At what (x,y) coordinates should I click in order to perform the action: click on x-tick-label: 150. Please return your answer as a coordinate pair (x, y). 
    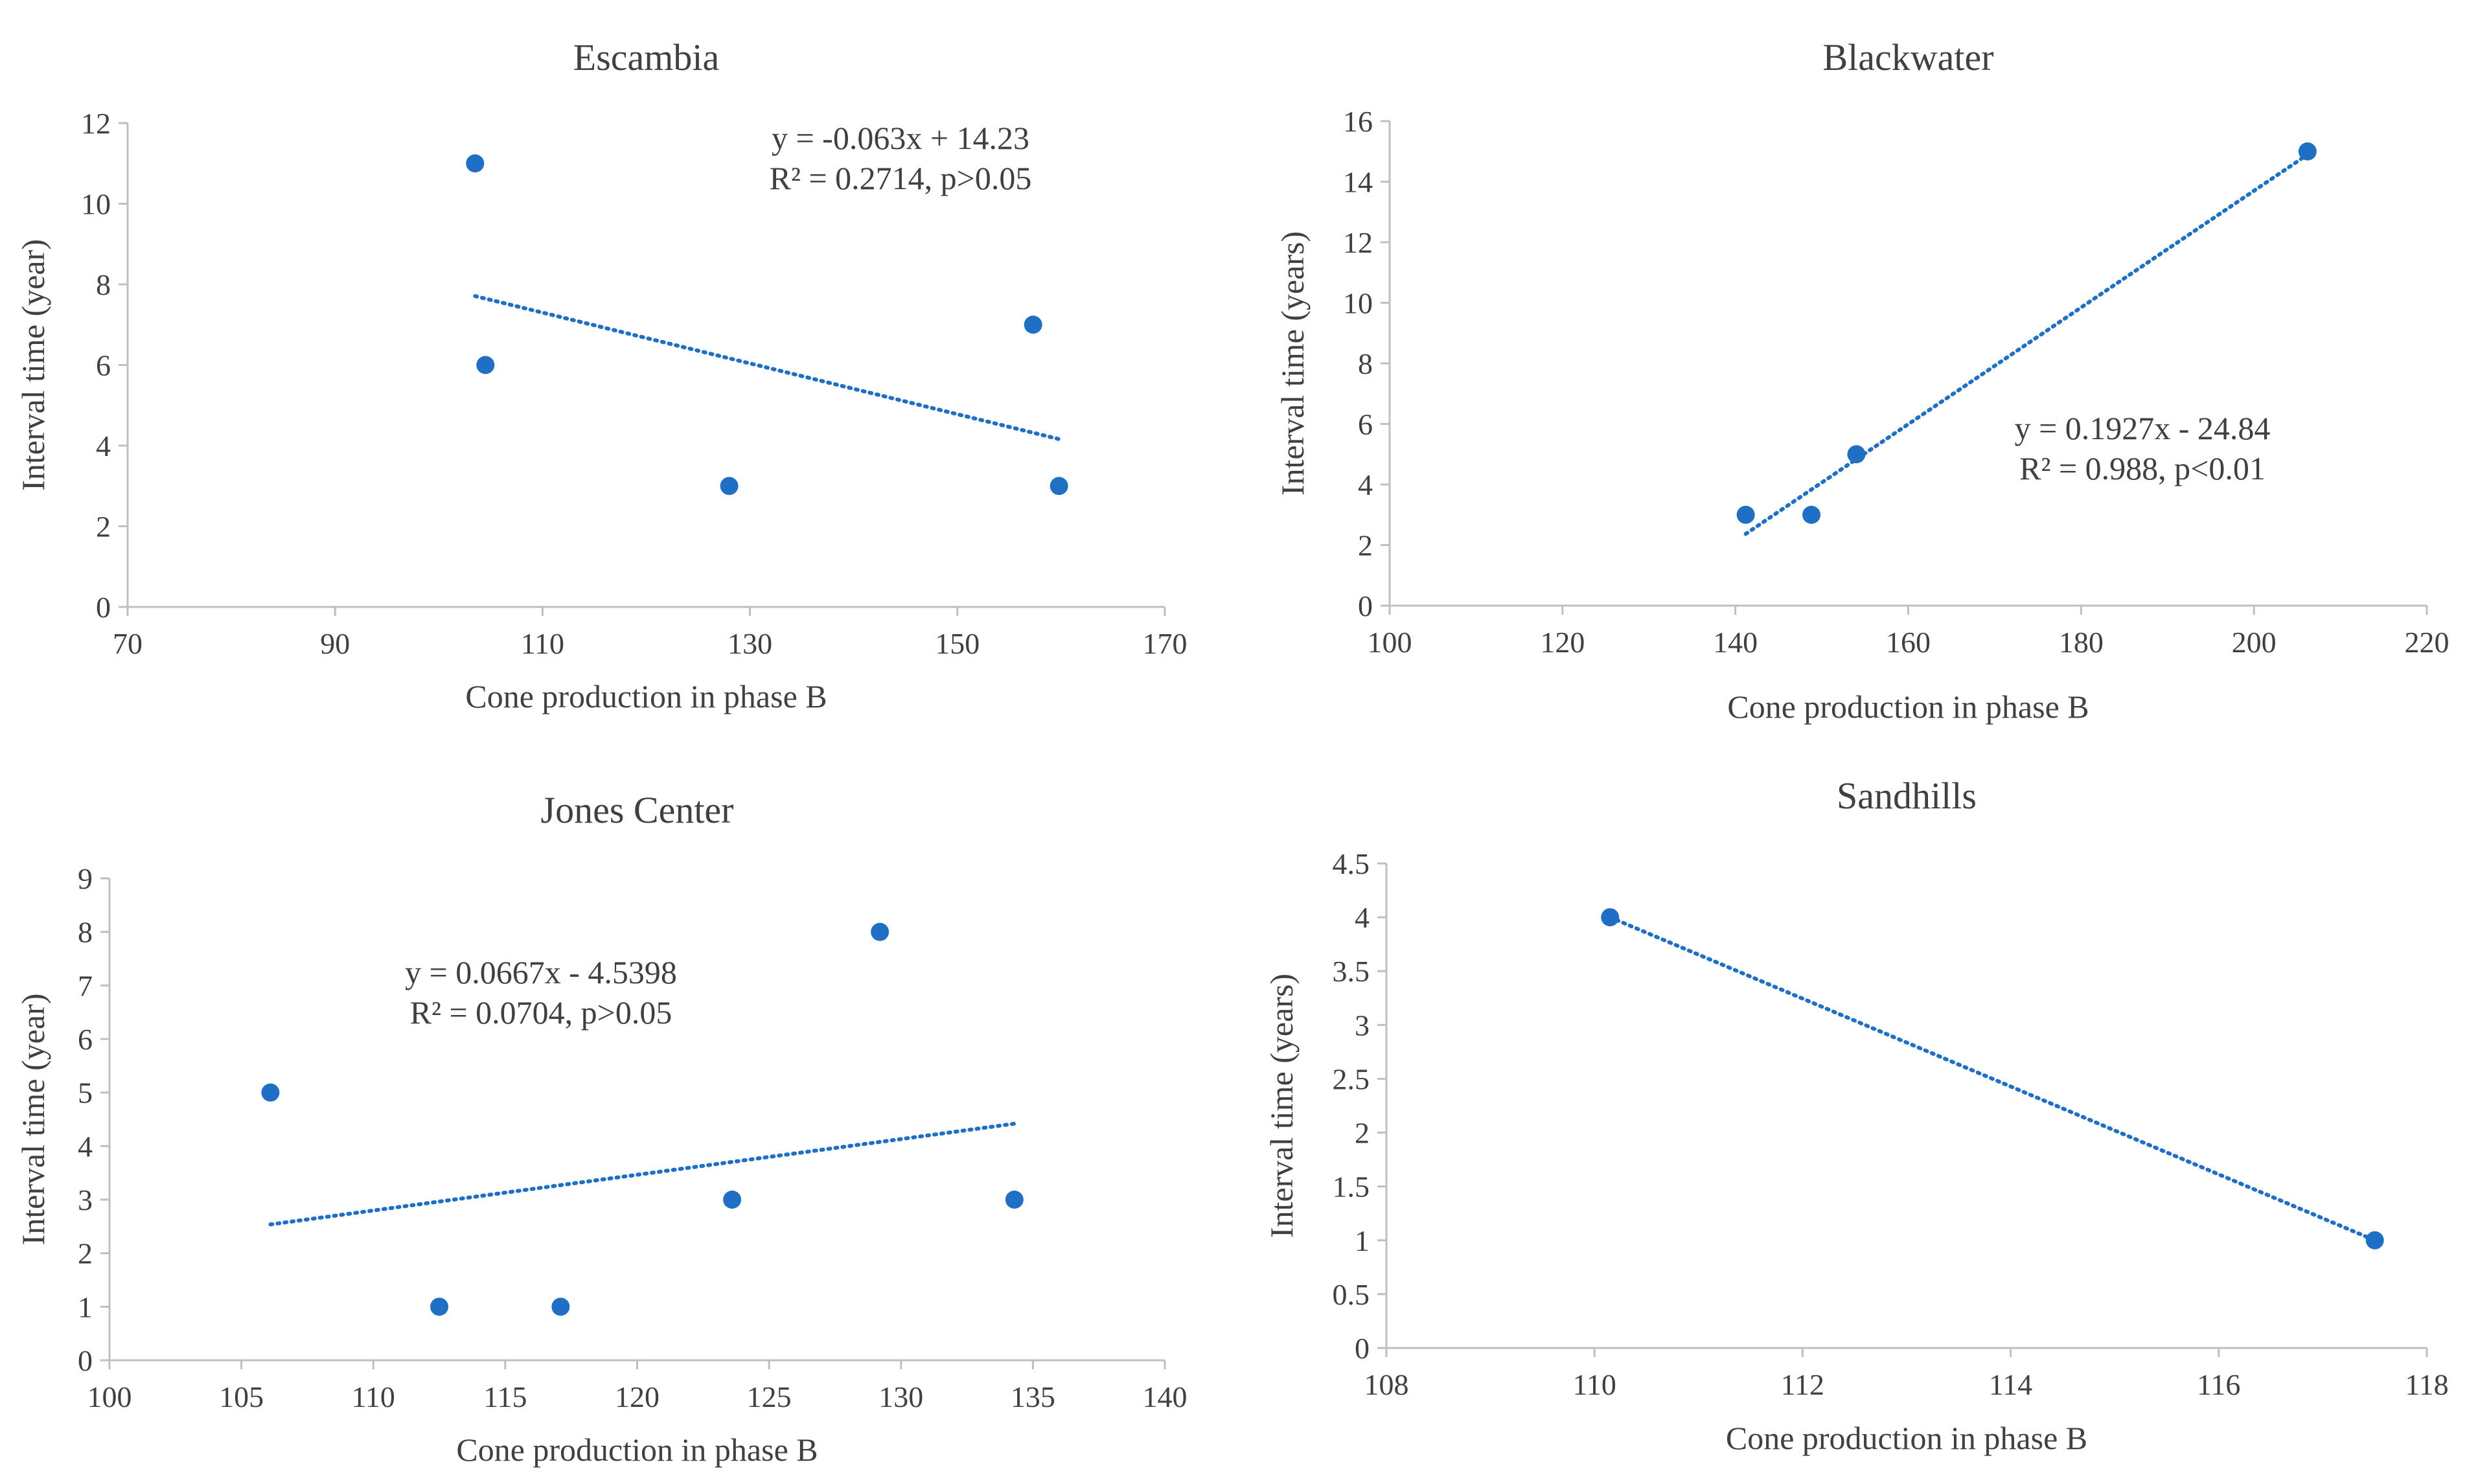
    Looking at the image, I should click on (957, 643).